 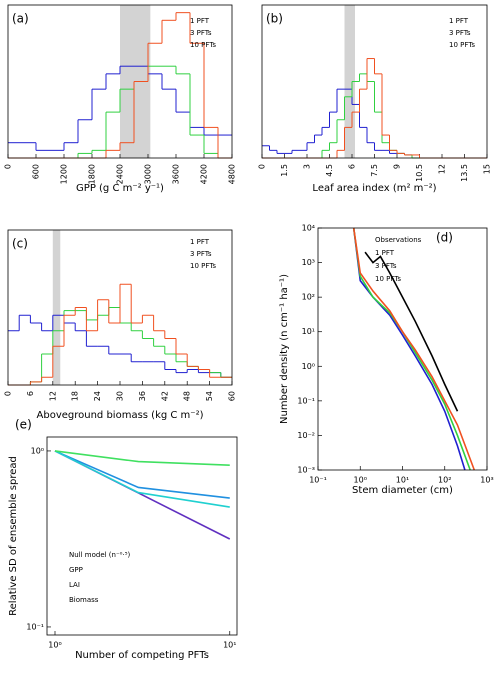 I want to click on legend-entry: LAI, so click(x=74, y=585).